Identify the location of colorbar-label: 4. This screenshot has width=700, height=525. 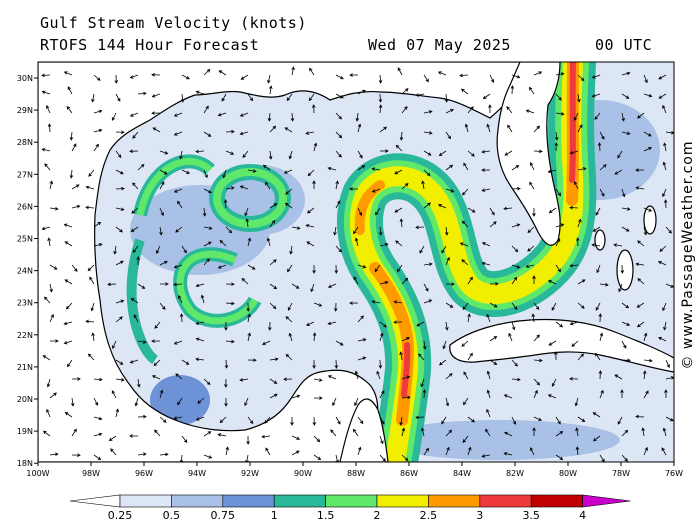
(582, 515).